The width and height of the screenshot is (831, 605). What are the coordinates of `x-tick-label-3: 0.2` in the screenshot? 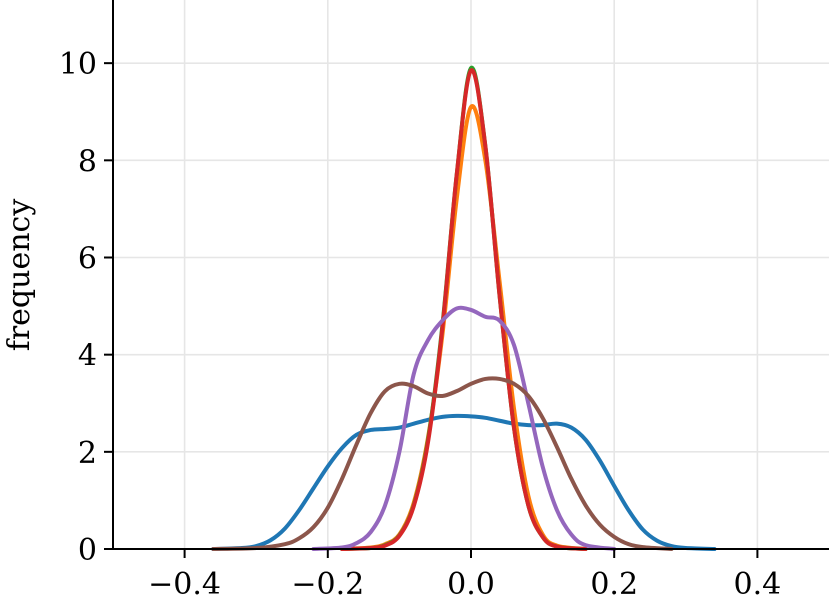 It's located at (614, 584).